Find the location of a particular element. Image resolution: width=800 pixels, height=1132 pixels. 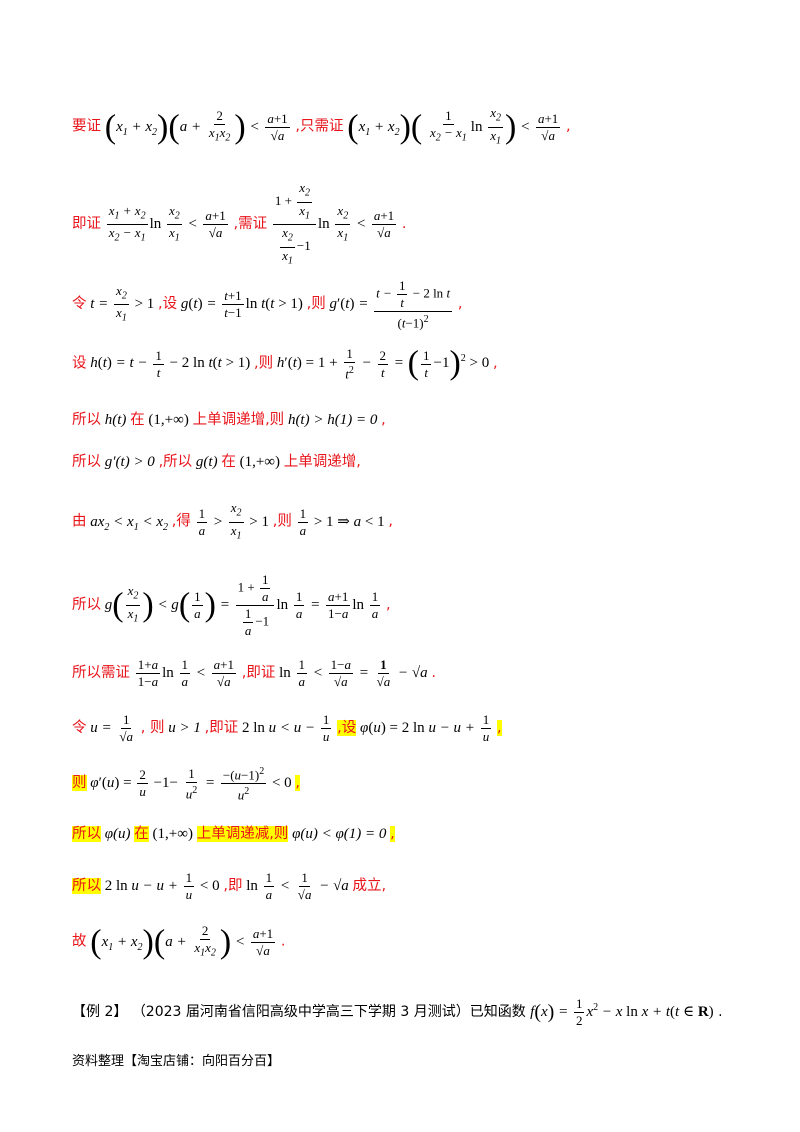

math-expression: g(t) = t+1 t−1 ln t(t > 1) is located at coordinates (241, 304).